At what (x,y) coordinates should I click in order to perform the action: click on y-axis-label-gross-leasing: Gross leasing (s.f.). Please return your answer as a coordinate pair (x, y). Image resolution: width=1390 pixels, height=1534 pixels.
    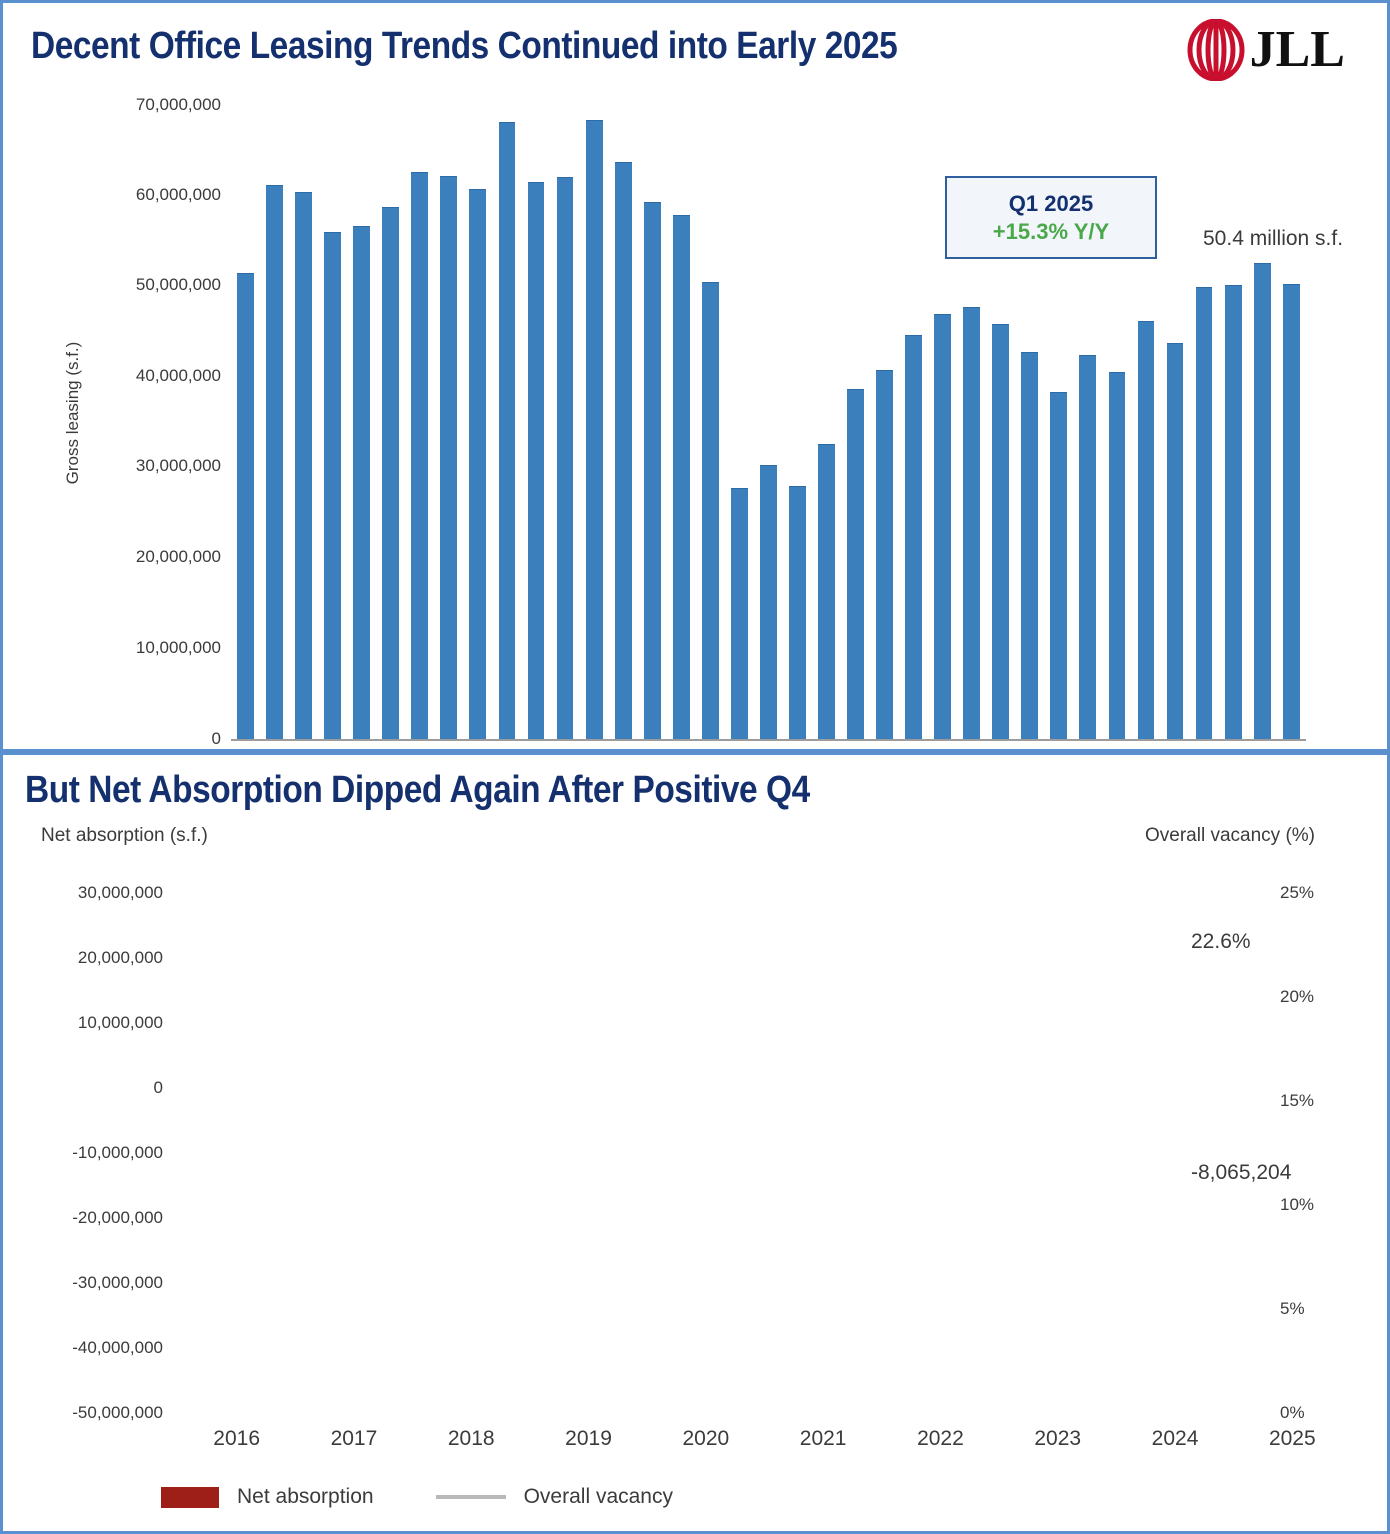
    Looking at the image, I should click on (72, 413).